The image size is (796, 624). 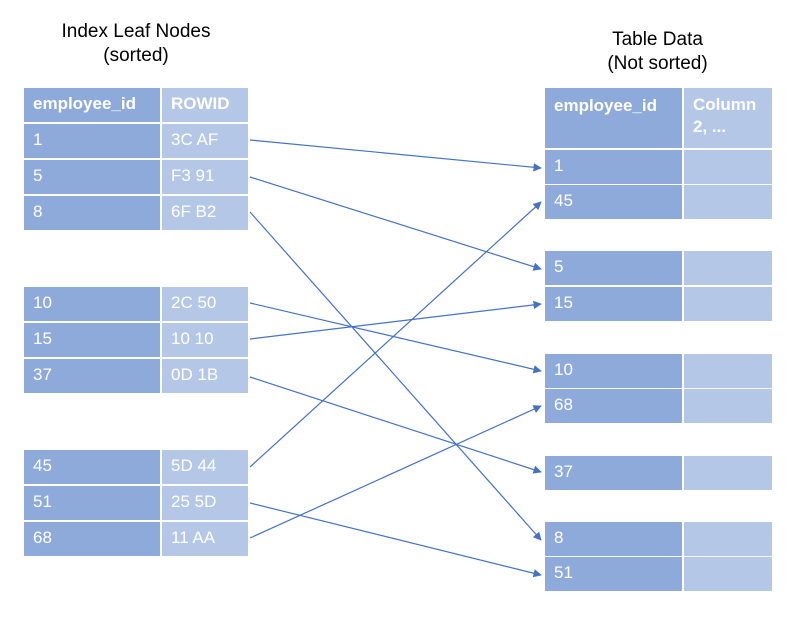 What do you see at coordinates (92, 213) in the screenshot?
I see `index-row-id: 8` at bounding box center [92, 213].